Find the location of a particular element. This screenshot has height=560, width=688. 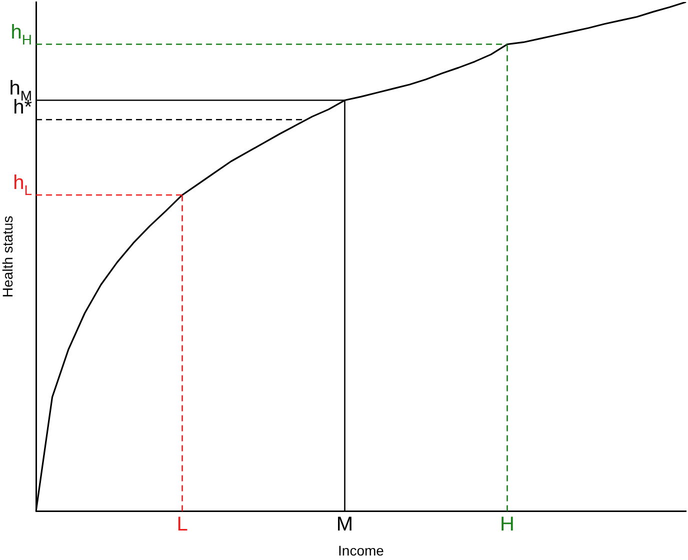

x-tick-label: L is located at coordinates (182, 525).